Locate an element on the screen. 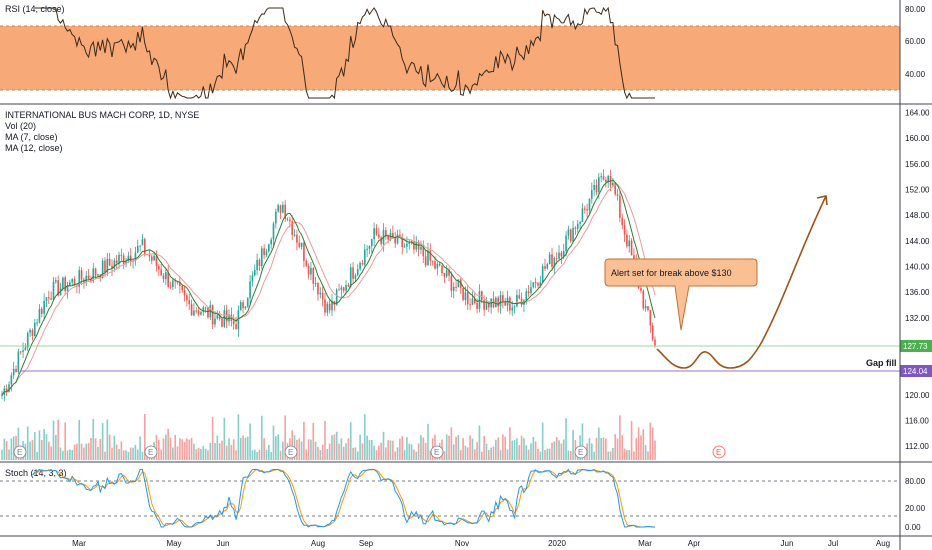  alert-callout is located at coordinates (681, 294).